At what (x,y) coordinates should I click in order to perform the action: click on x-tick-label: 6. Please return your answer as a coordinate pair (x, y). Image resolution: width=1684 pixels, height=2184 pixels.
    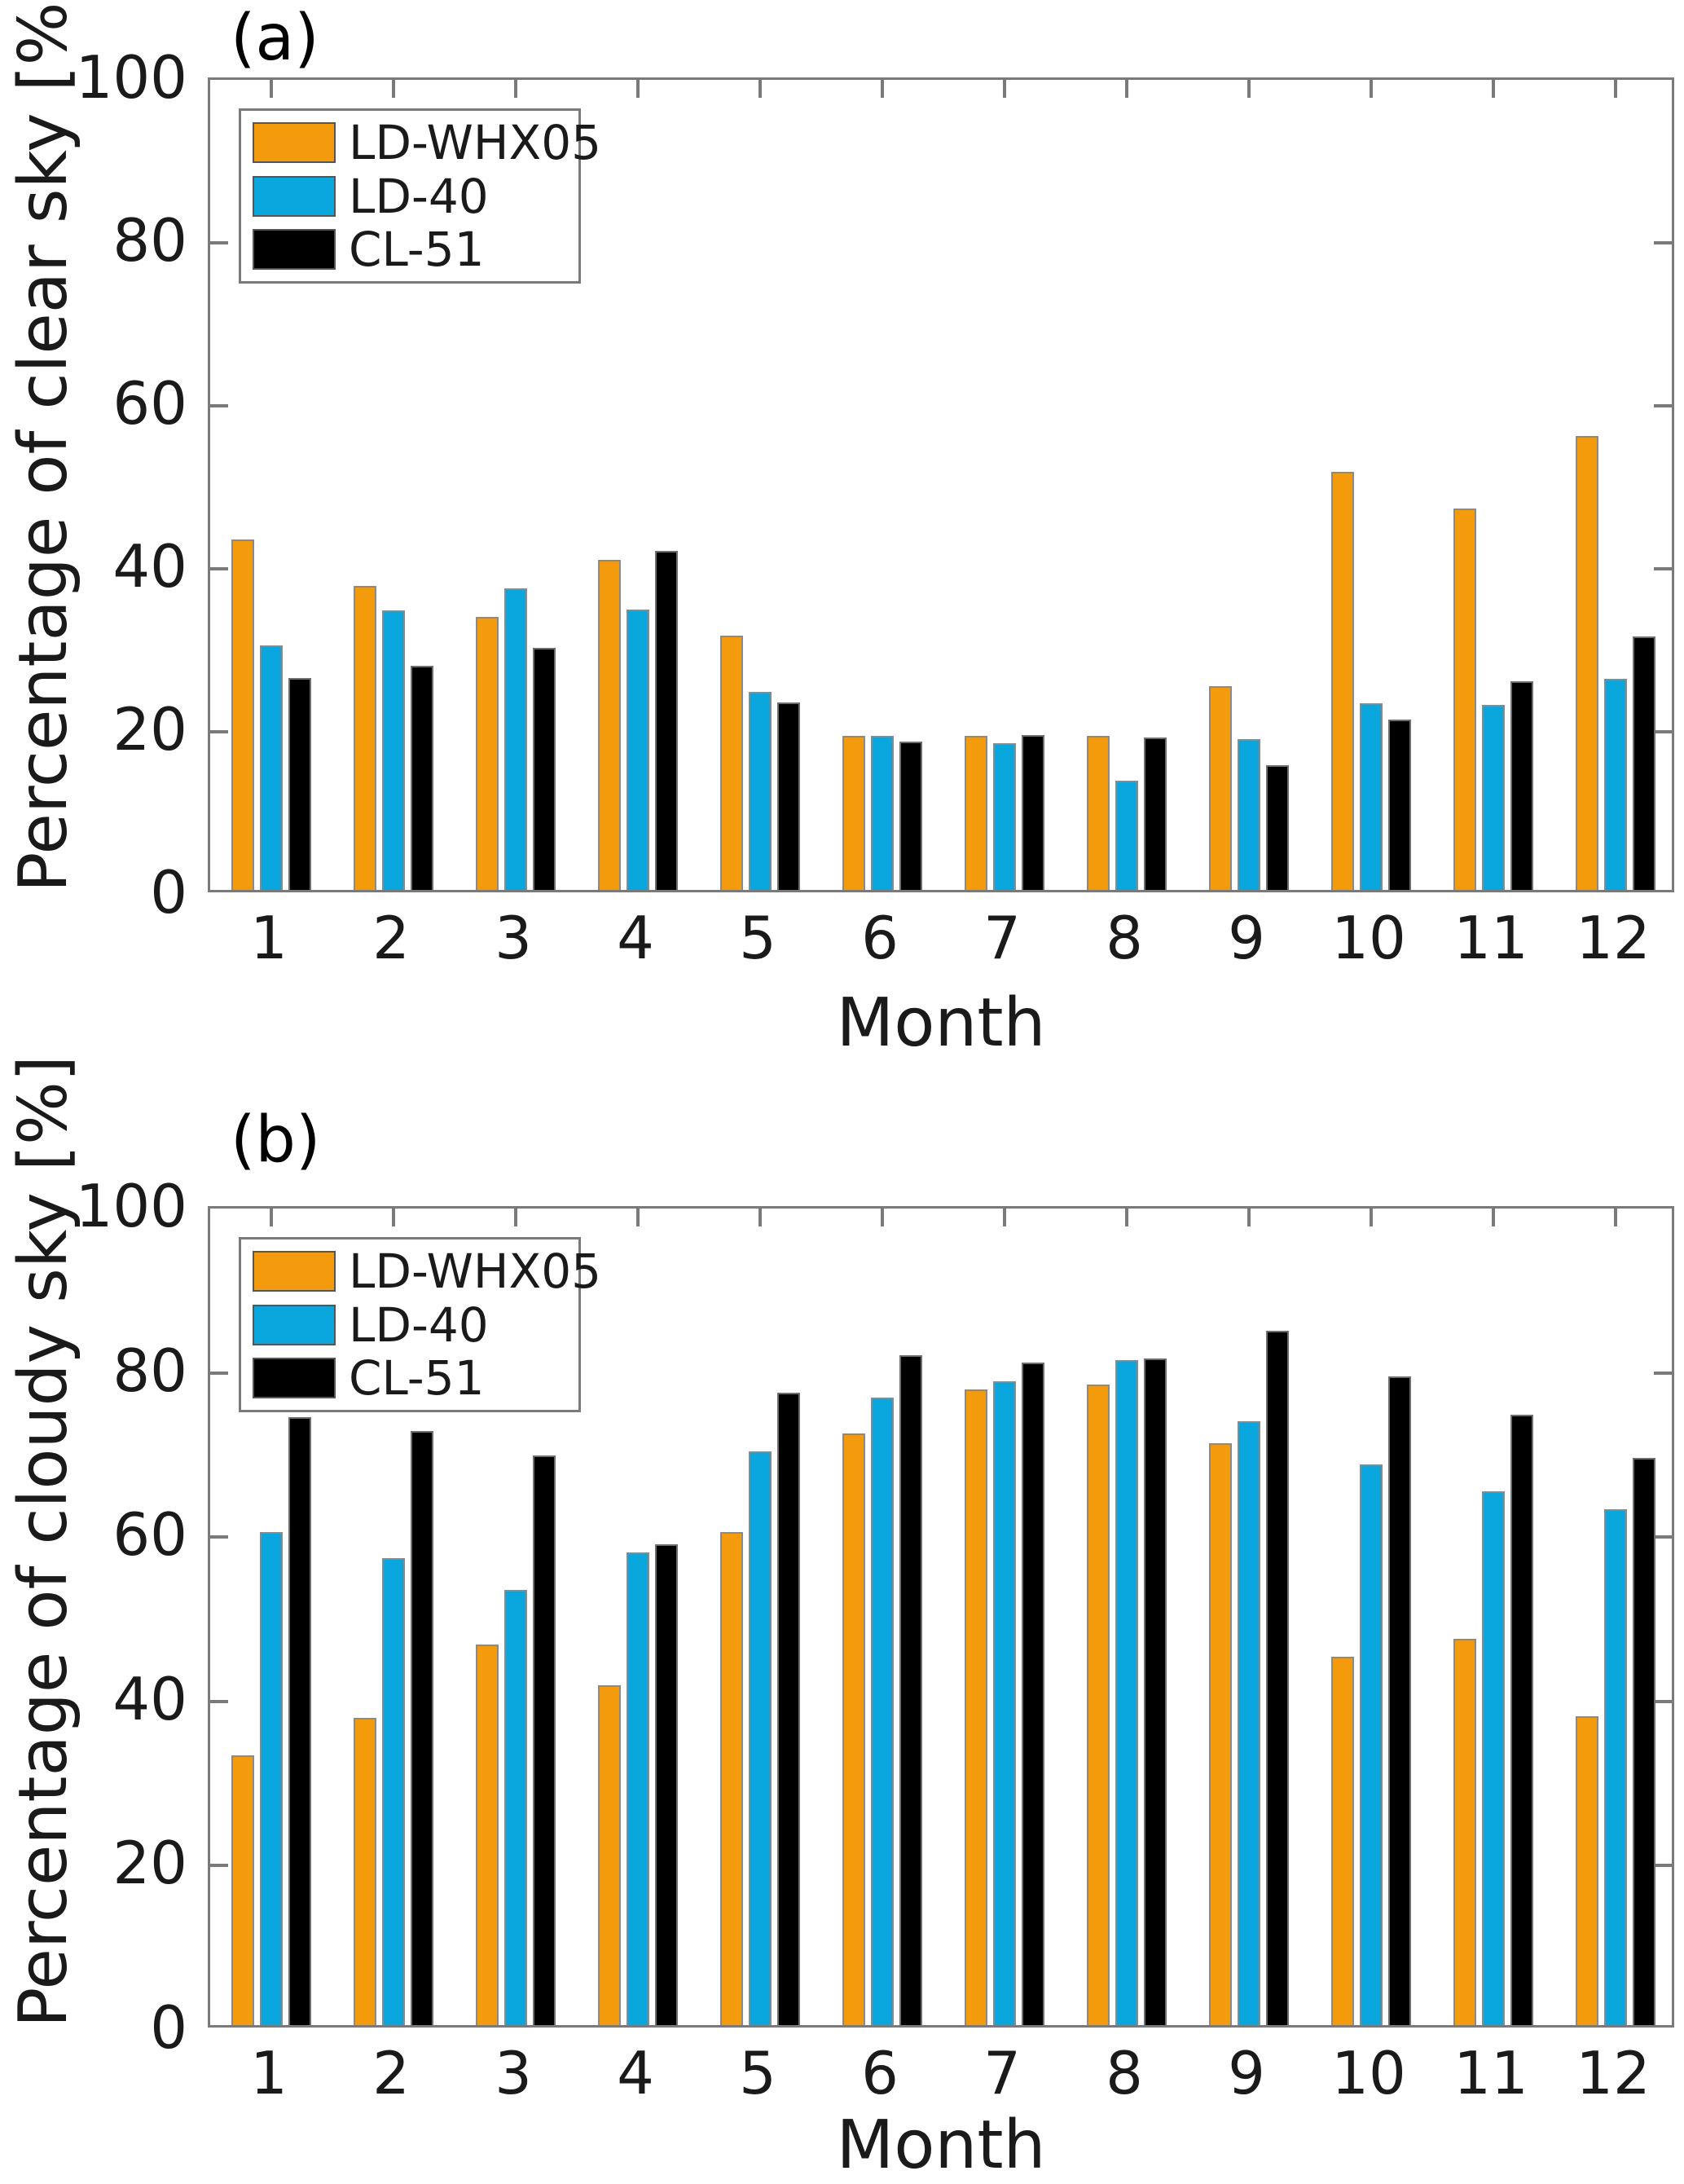
    Looking at the image, I should click on (880, 2073).